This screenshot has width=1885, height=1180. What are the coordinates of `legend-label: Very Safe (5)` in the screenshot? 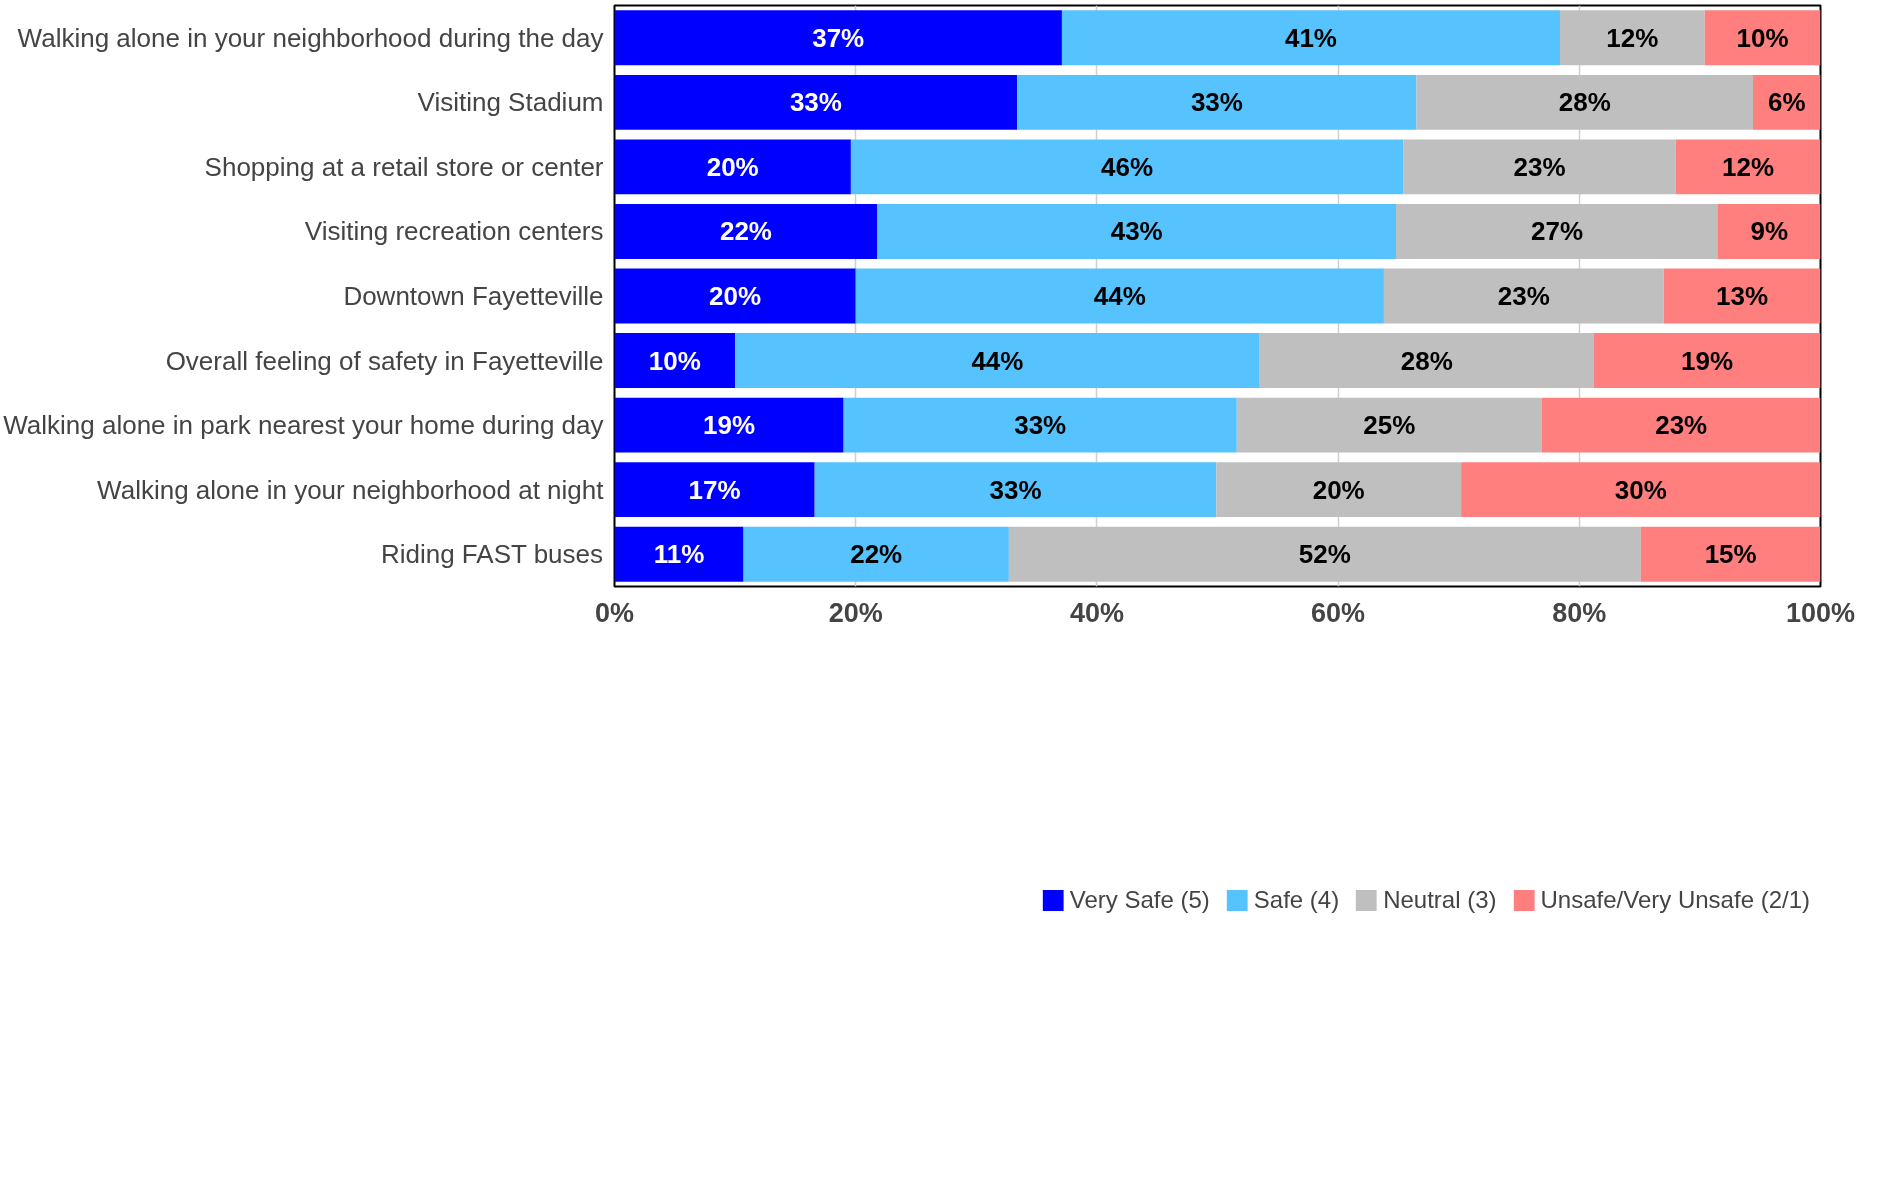 It's located at (1139, 900).